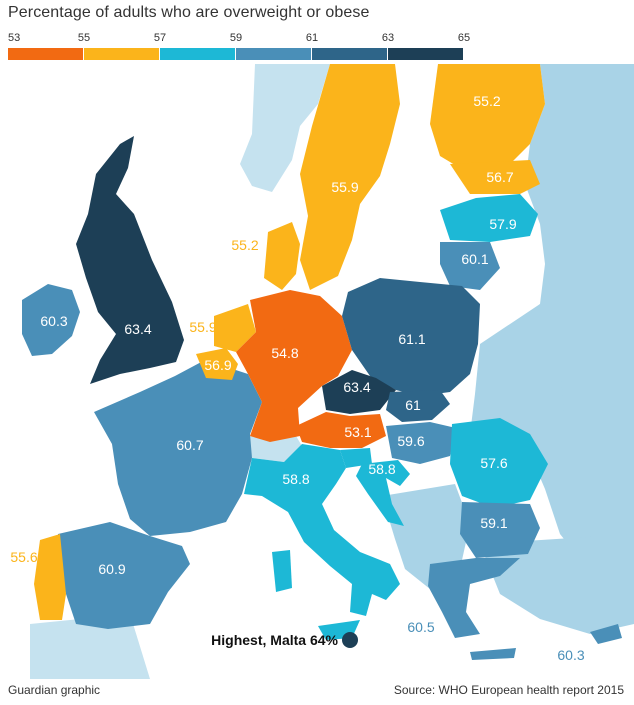 This screenshot has height=705, width=634. Describe the element at coordinates (474, 259) in the screenshot. I see `label-lithuania: 60.1` at that location.